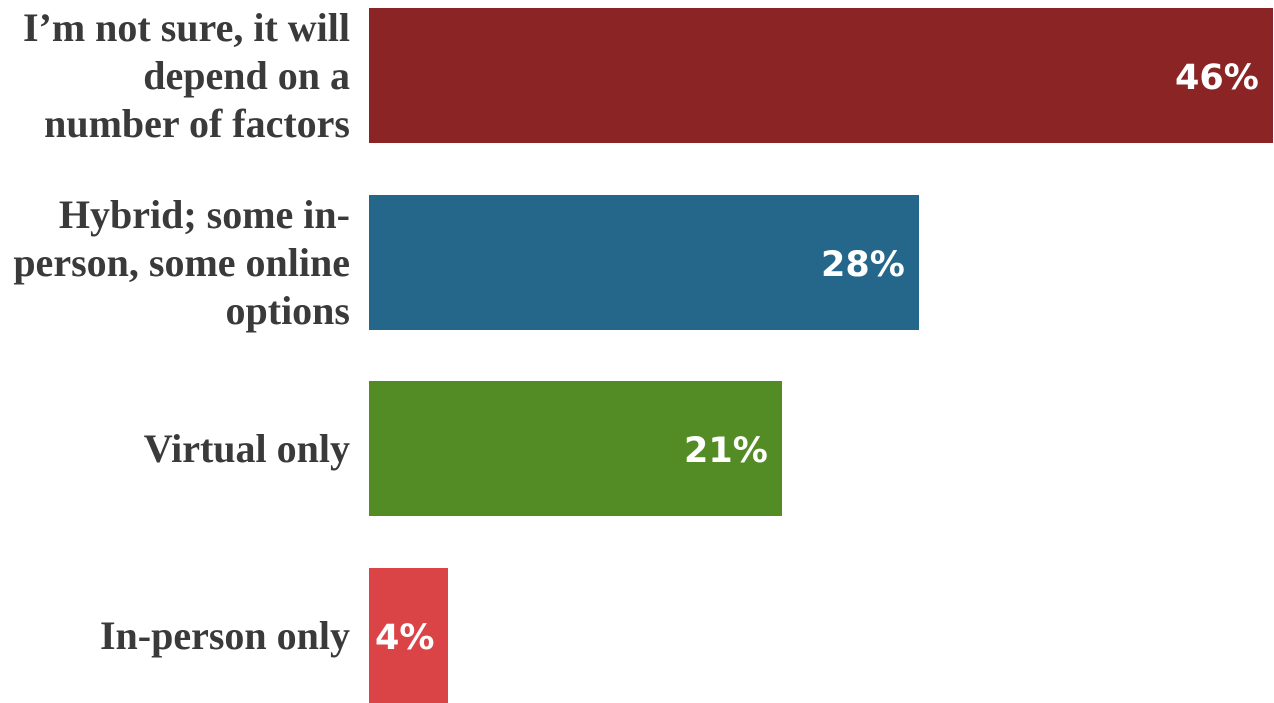  I want to click on value-label: 28%, so click(863, 265).